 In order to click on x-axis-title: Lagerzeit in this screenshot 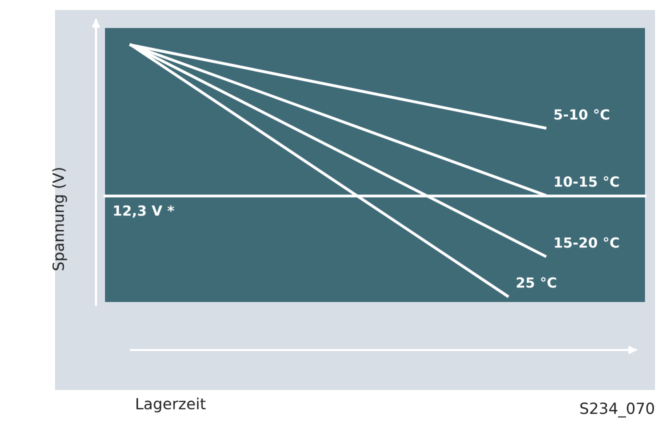, I will do `click(171, 405)`.